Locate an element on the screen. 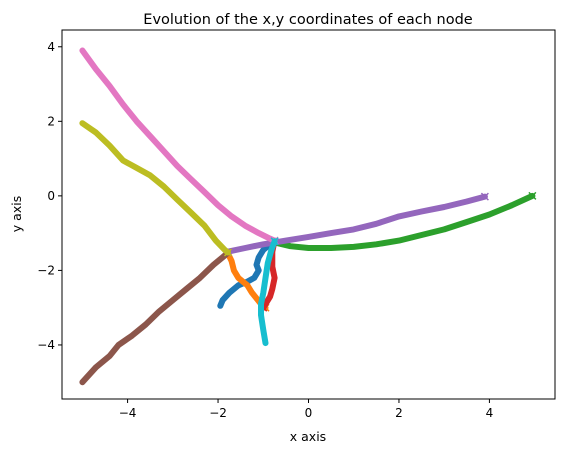 The height and width of the screenshot is (457, 565). y-tick-label: 0 is located at coordinates (51, 196).